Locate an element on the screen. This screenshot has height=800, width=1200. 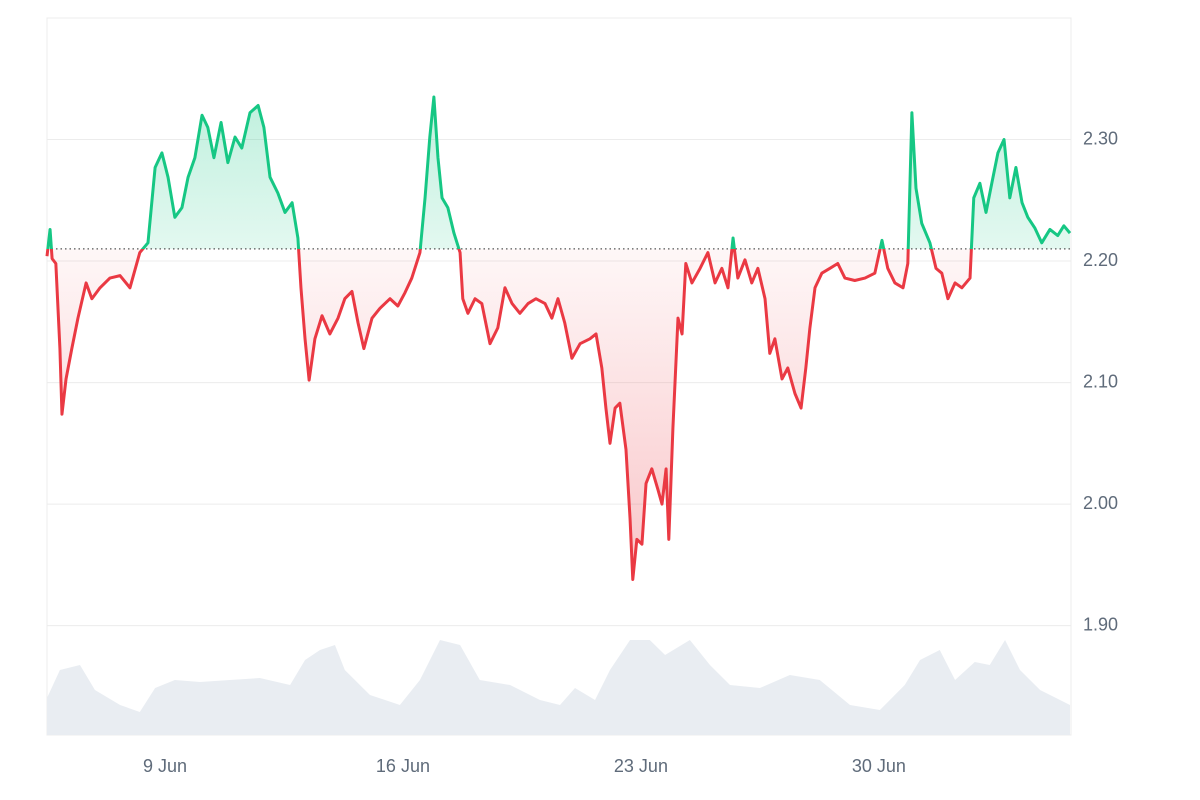
volume-area is located at coordinates (558, 687).